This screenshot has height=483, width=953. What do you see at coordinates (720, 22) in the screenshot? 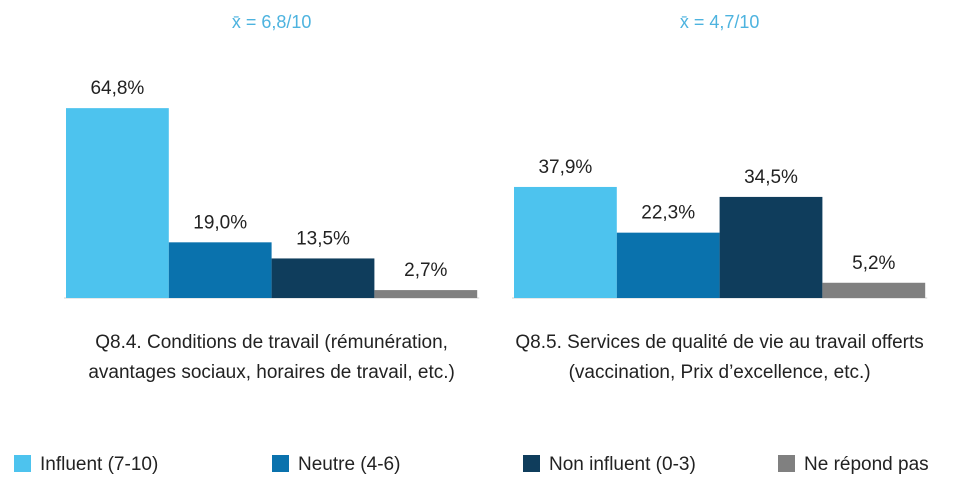
I see `mean-annotation: x̄ = 4,7/10` at bounding box center [720, 22].